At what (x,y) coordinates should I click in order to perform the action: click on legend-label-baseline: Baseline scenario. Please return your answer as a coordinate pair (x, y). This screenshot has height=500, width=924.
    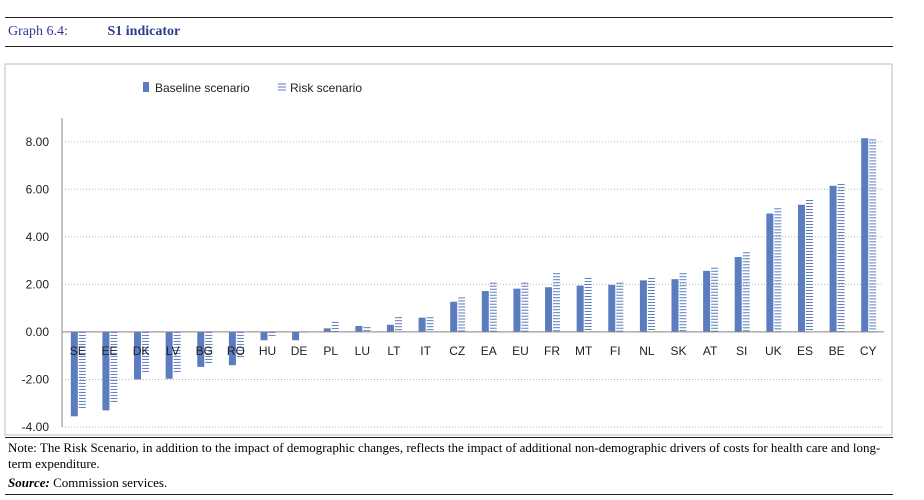
    Looking at the image, I should click on (202, 88).